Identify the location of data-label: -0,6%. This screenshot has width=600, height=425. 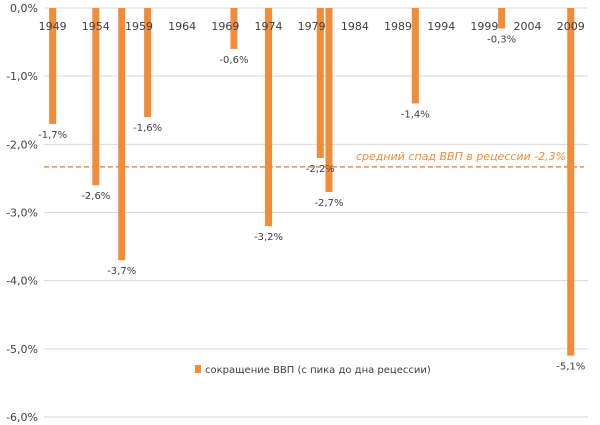
(233, 60).